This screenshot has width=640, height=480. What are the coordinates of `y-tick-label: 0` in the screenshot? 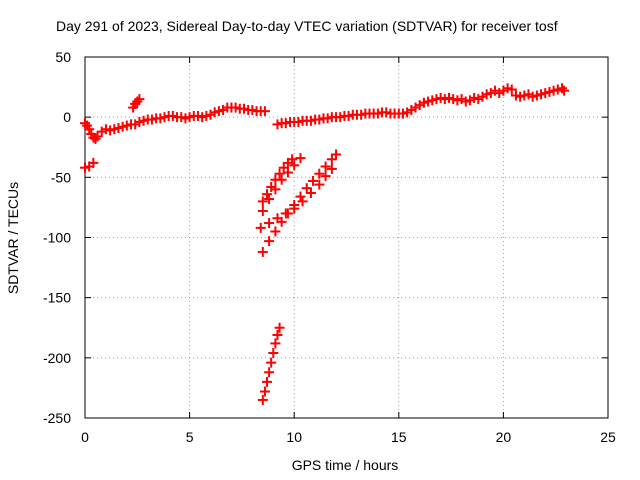 It's located at (67, 117).